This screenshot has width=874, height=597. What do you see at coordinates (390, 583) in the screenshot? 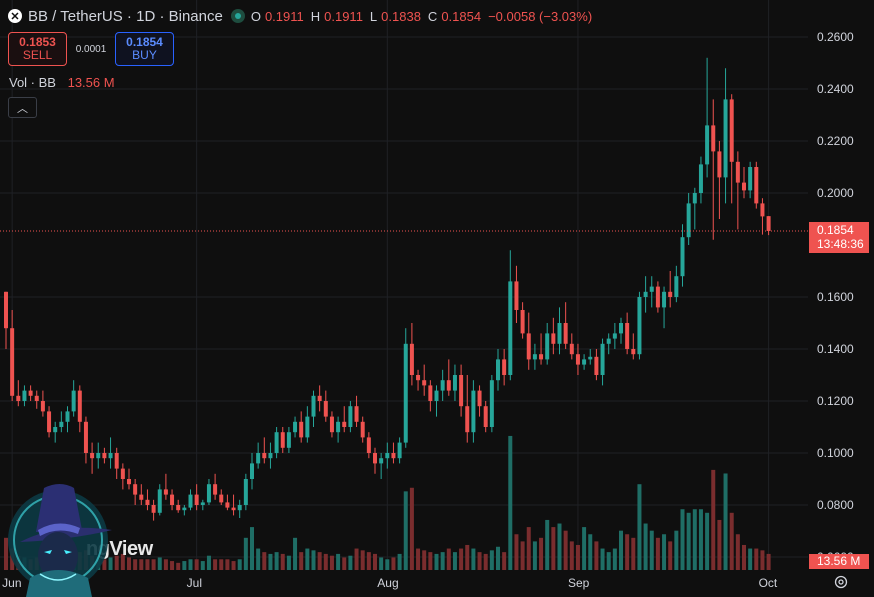
I see `time-axis: Jun Jul Aug Sep Oct` at bounding box center [390, 583].